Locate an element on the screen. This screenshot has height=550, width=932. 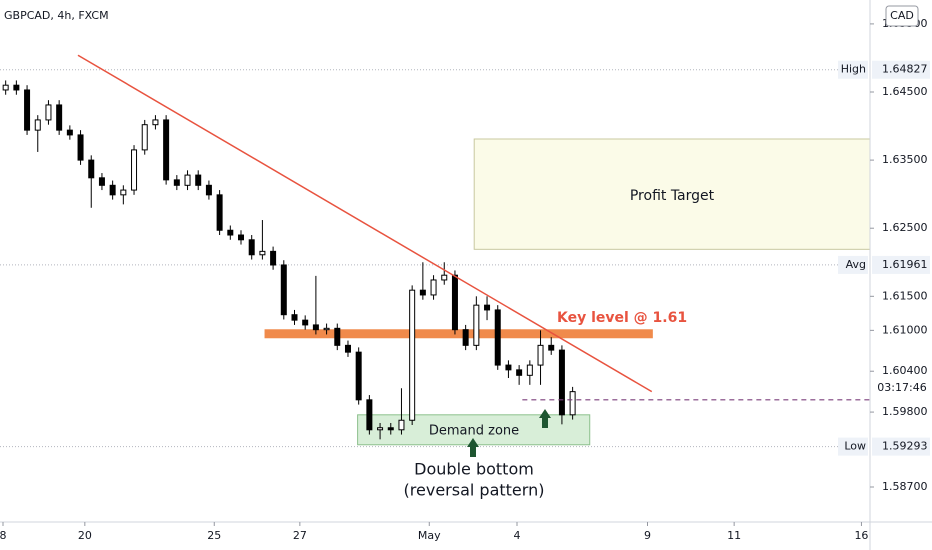
demand-zone-label: Demand zone is located at coordinates (474, 431).